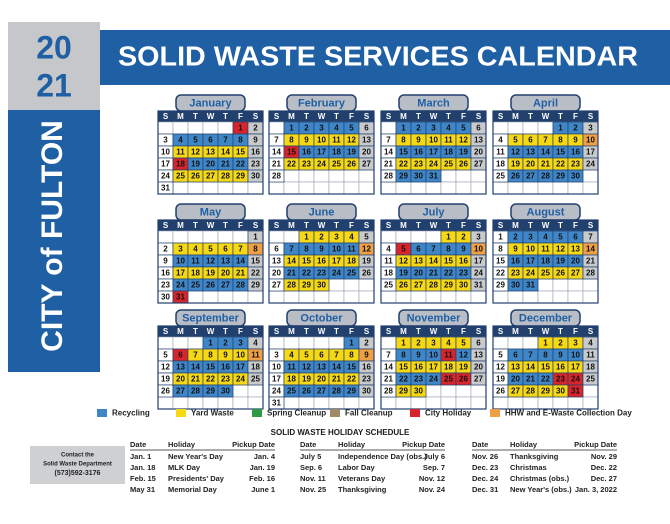 The image size is (670, 524). I want to click on day-number: 31, so click(165, 188).